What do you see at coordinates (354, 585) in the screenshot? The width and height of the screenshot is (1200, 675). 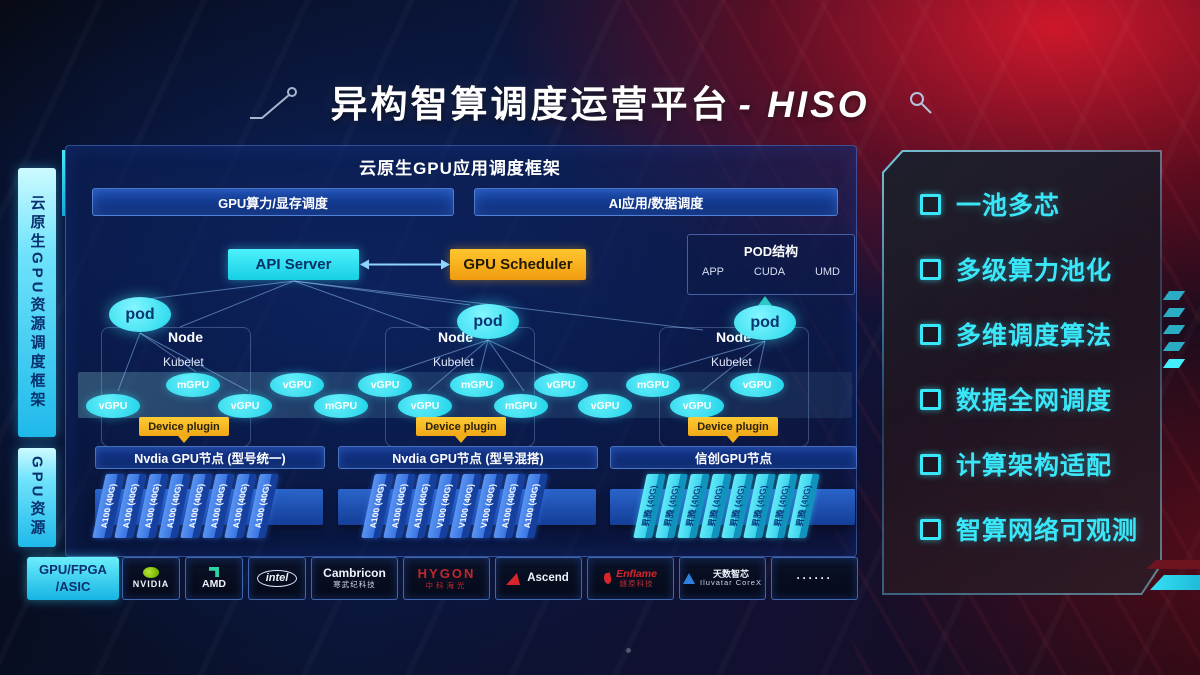 I see `vendor-logo-sub: 寒武纪科技` at bounding box center [354, 585].